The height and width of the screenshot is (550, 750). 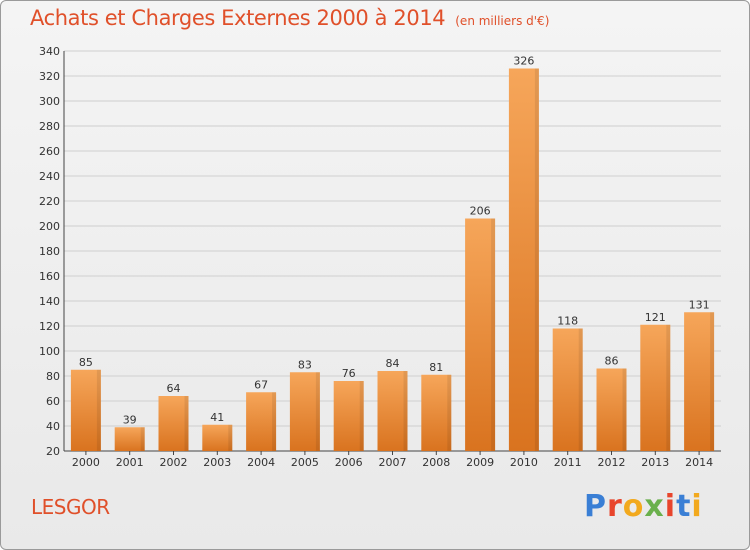 I want to click on y-tick-label: 120, so click(x=49, y=326).